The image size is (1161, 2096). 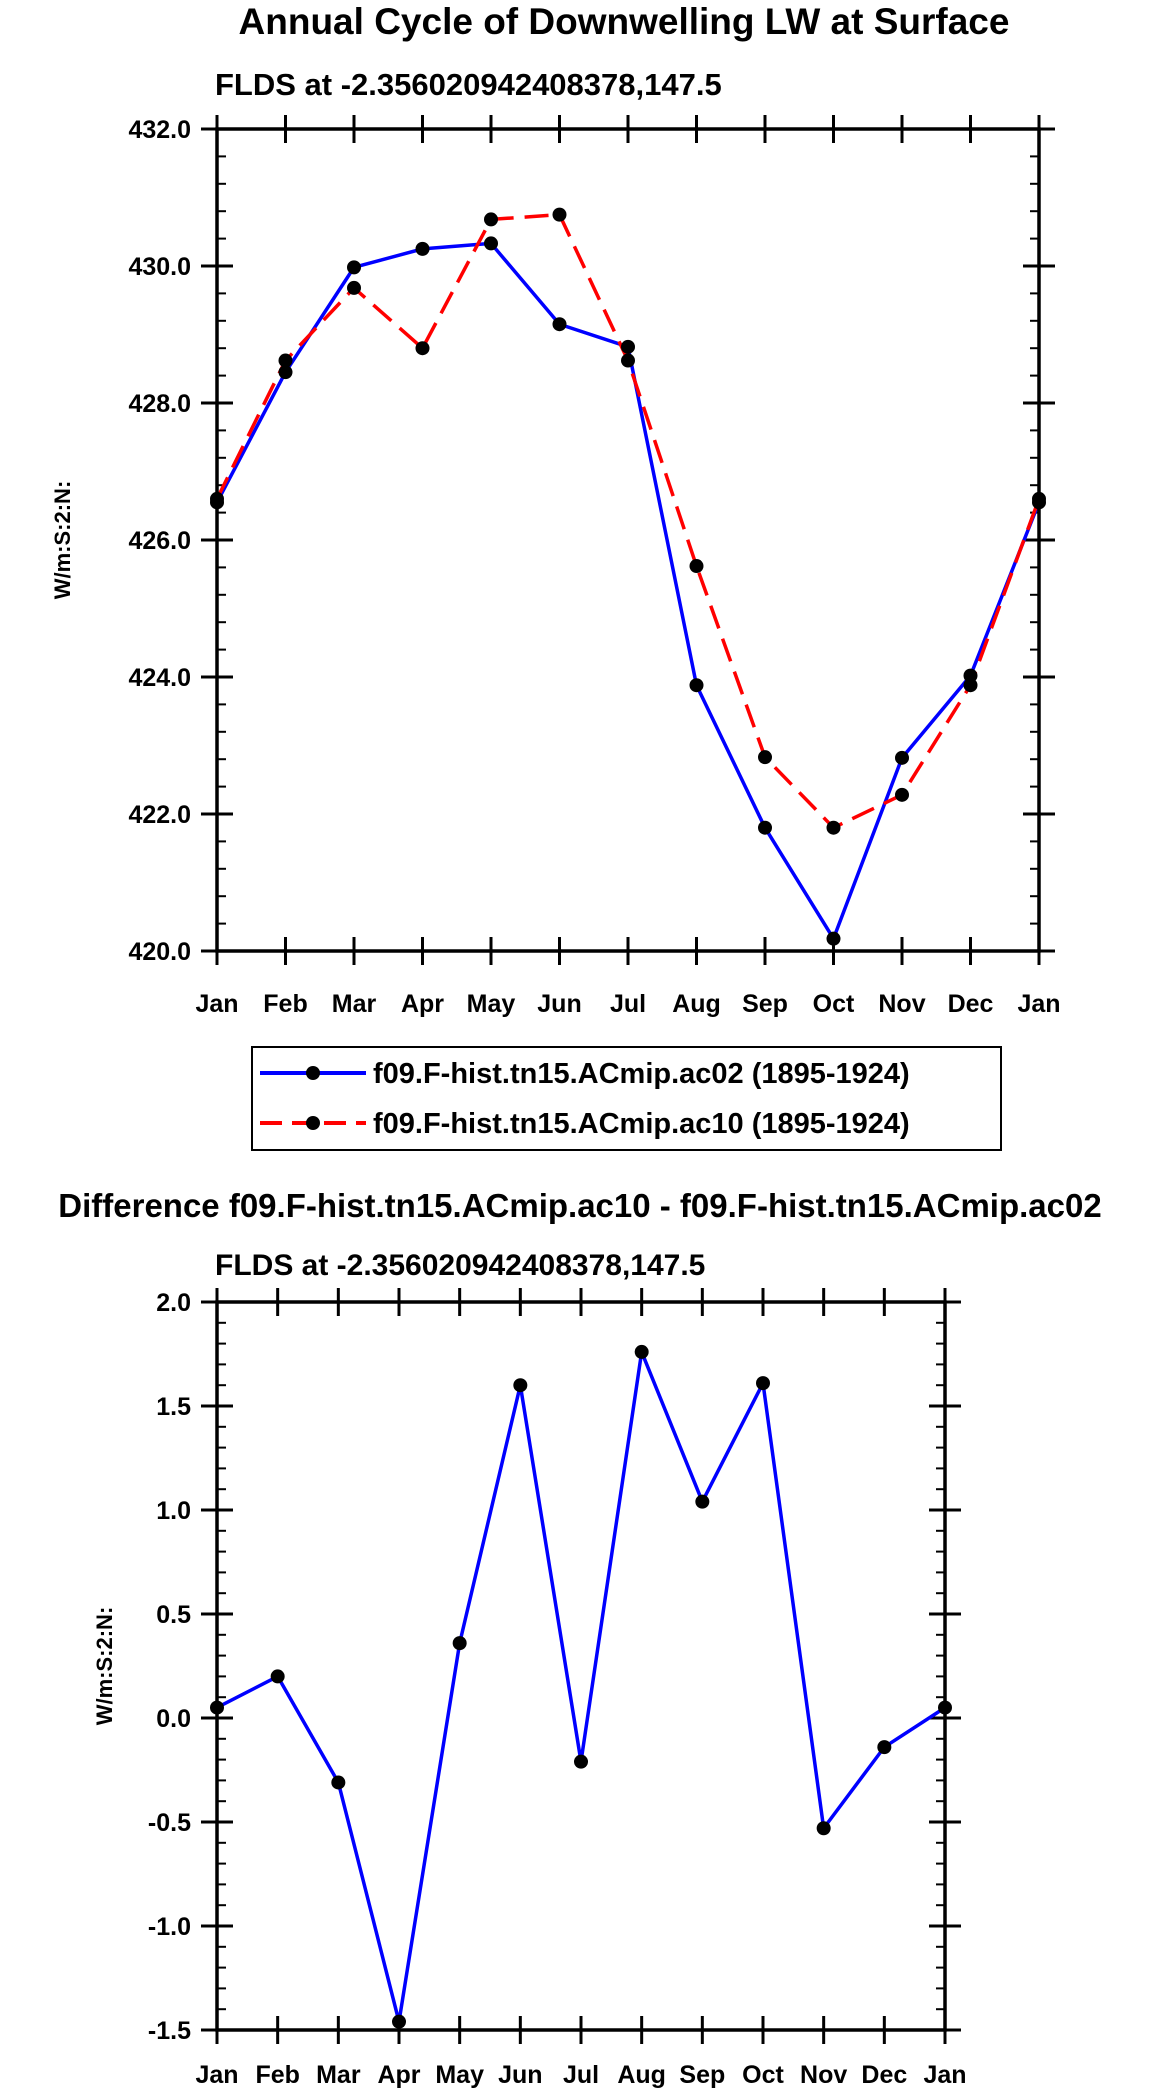 I want to click on legend-label-ac02: f09.F-hist.tn15.ACmip.ac02 (1895-1924), so click(x=641, y=1074).